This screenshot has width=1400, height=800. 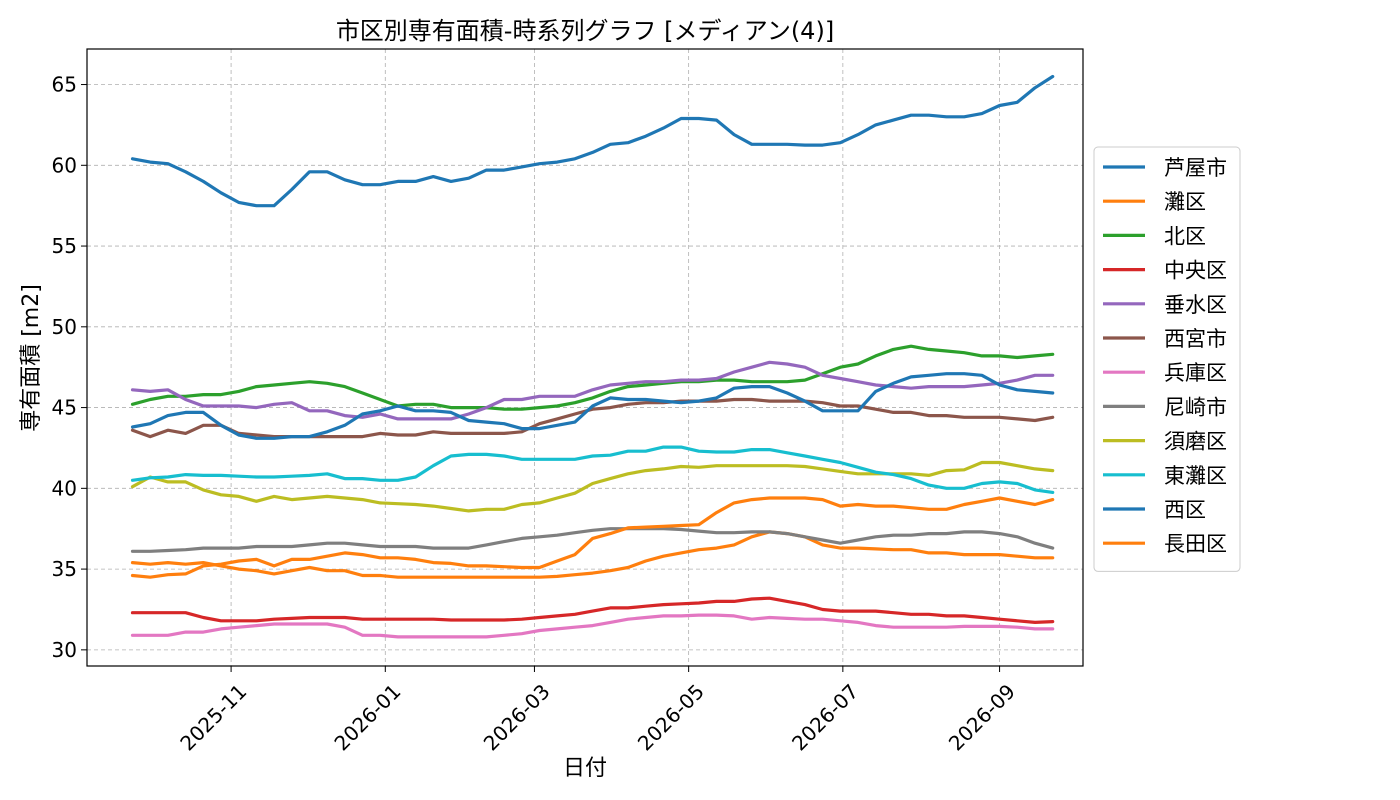 I want to click on legend-entry: 芦屋市, so click(x=1195, y=168).